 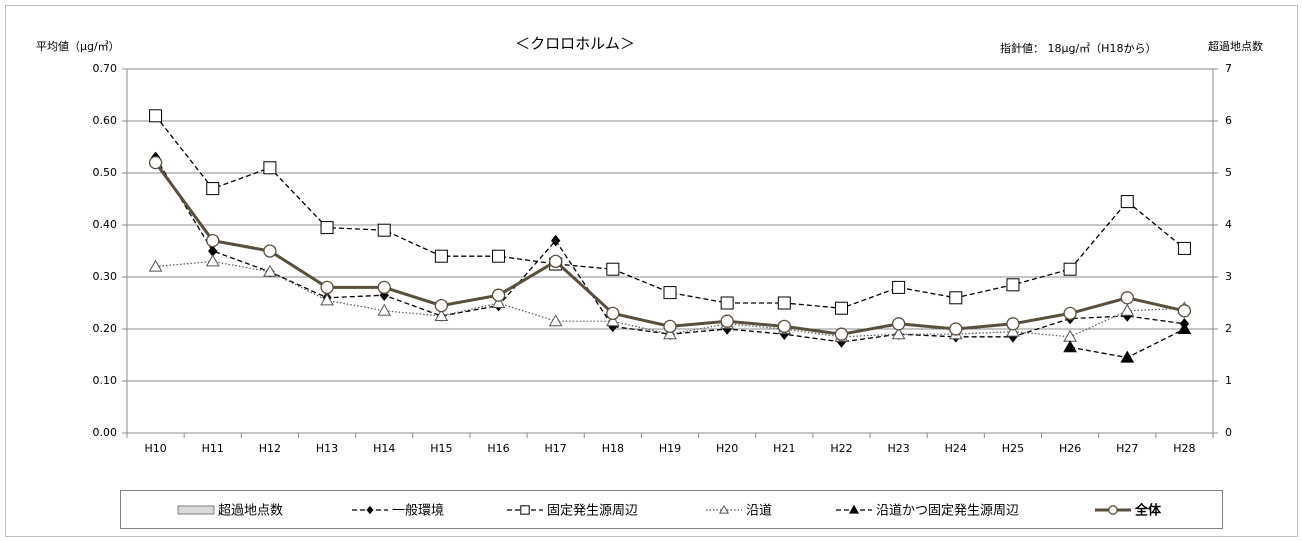 What do you see at coordinates (1228, 432) in the screenshot?
I see `y2-tick-label: 0` at bounding box center [1228, 432].